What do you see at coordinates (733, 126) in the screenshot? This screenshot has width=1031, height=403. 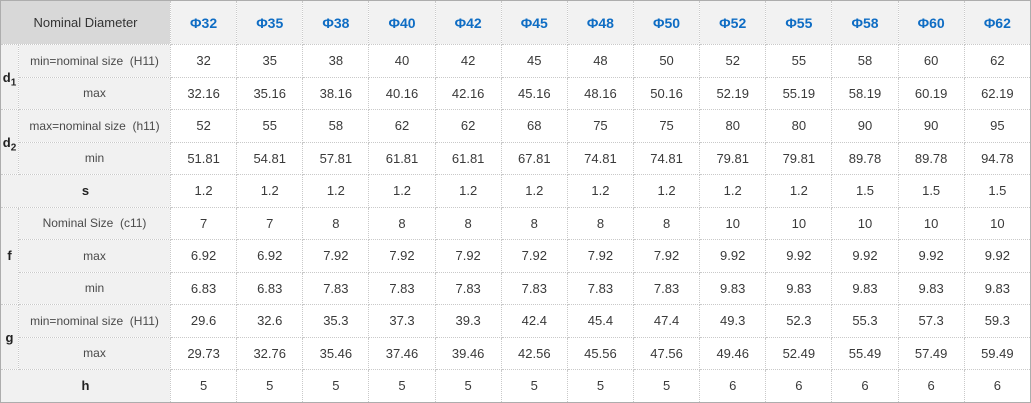 I see `value-cell: 80` at bounding box center [733, 126].